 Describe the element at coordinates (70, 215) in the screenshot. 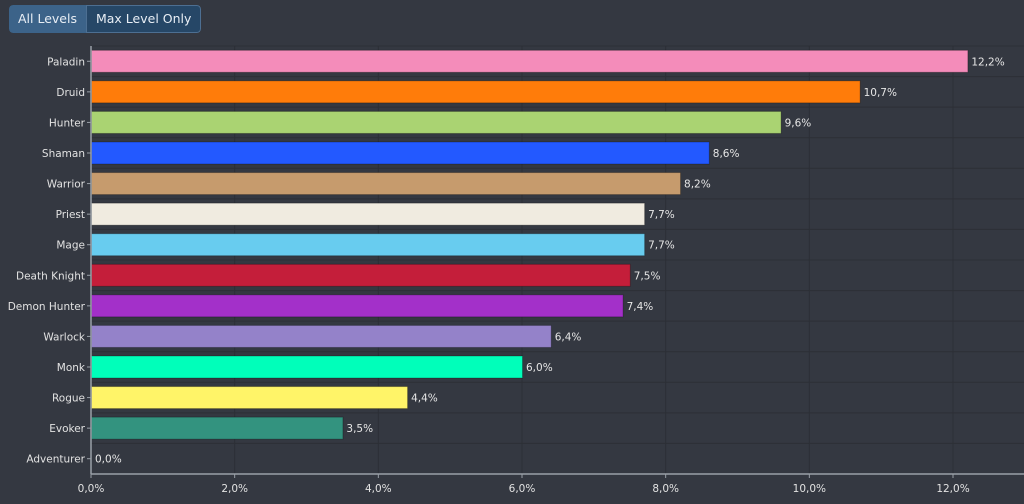

I see `category-label: Priest` at that location.